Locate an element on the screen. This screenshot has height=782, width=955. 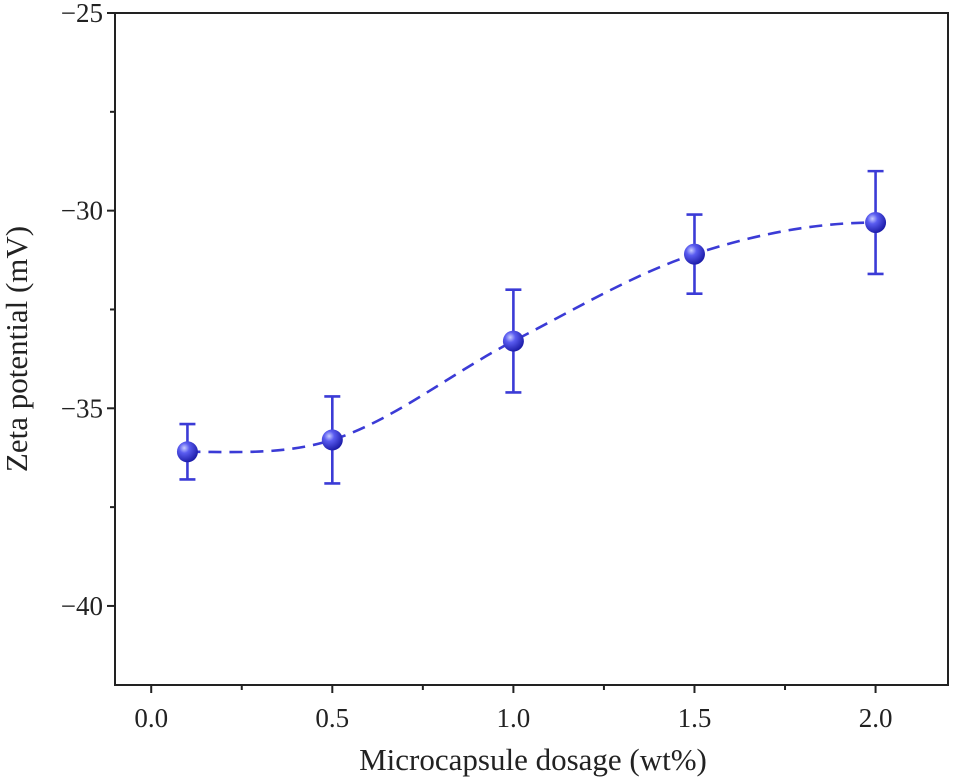
x-tick-label: 0.0 is located at coordinates (151, 718).